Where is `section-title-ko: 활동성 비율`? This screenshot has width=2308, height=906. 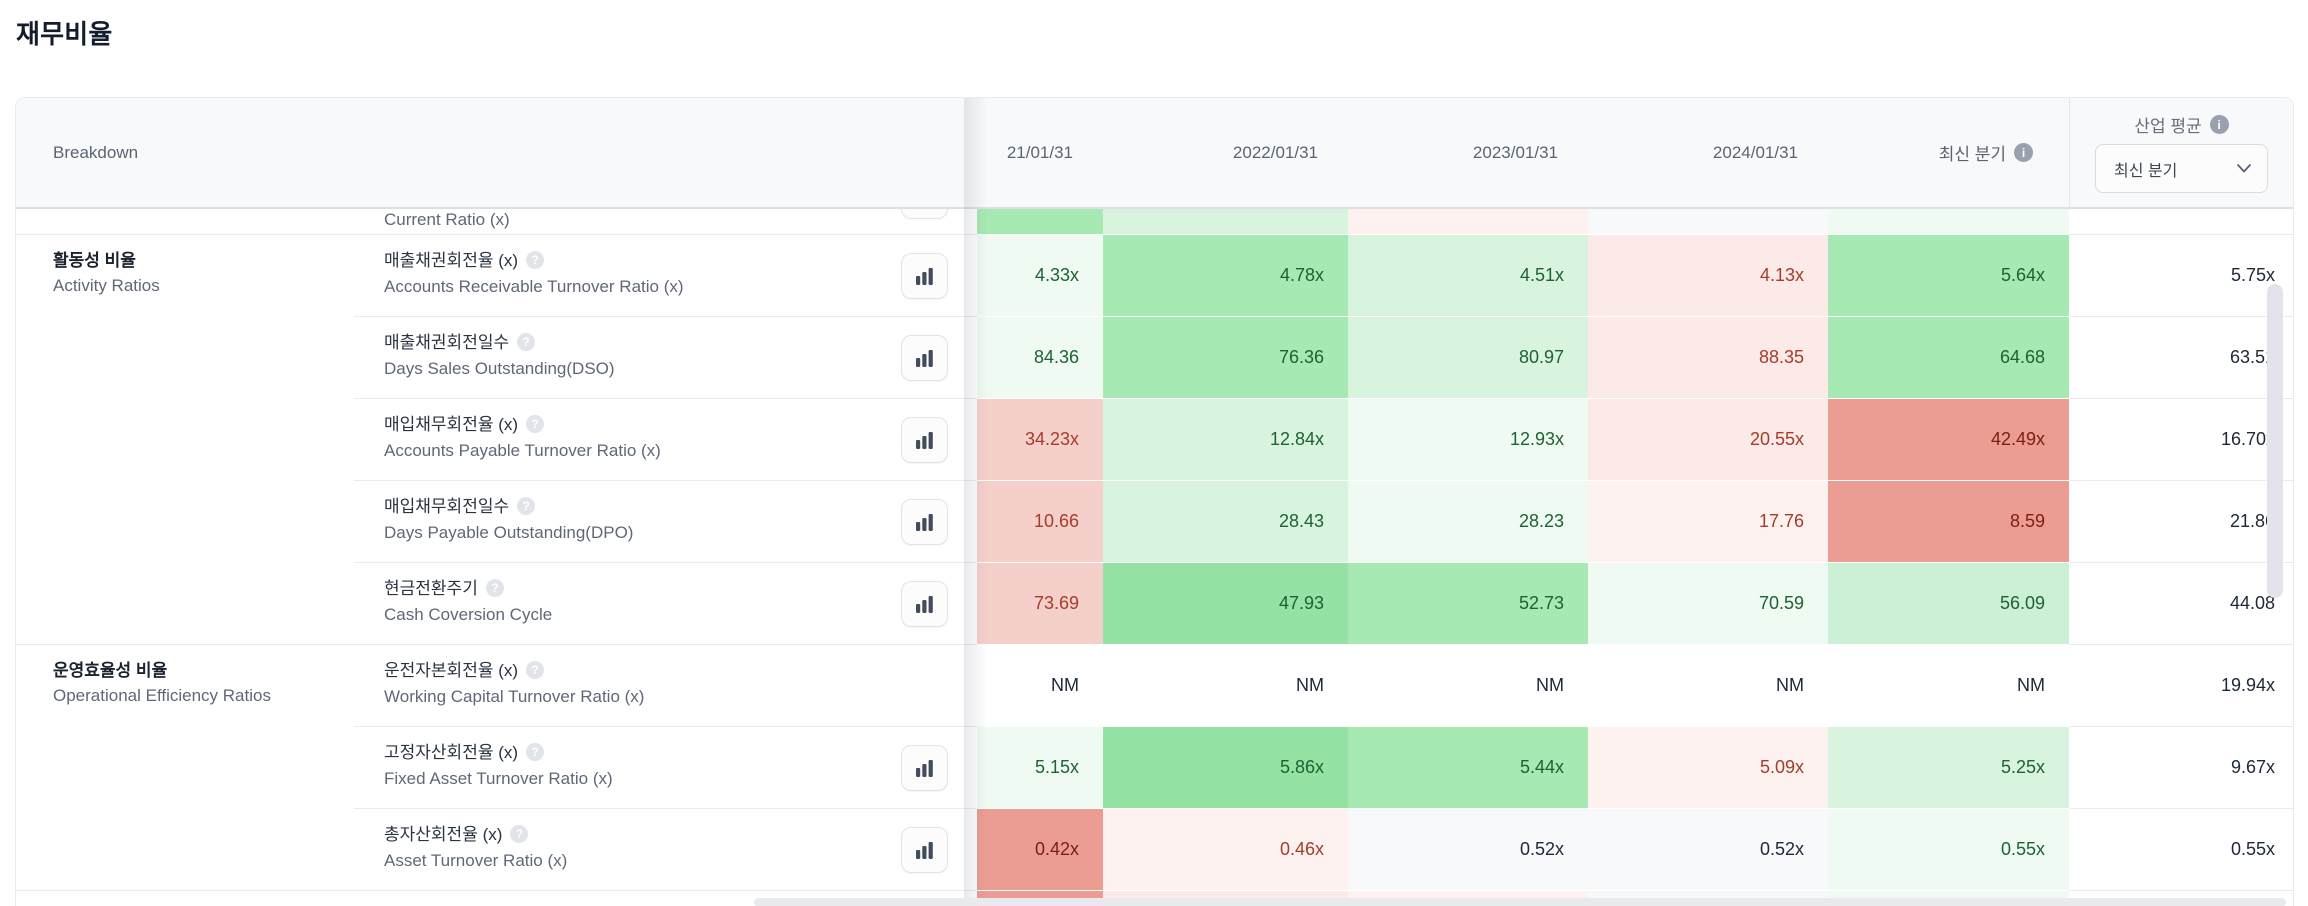
section-title-ko: 활동성 비율 is located at coordinates (94, 260).